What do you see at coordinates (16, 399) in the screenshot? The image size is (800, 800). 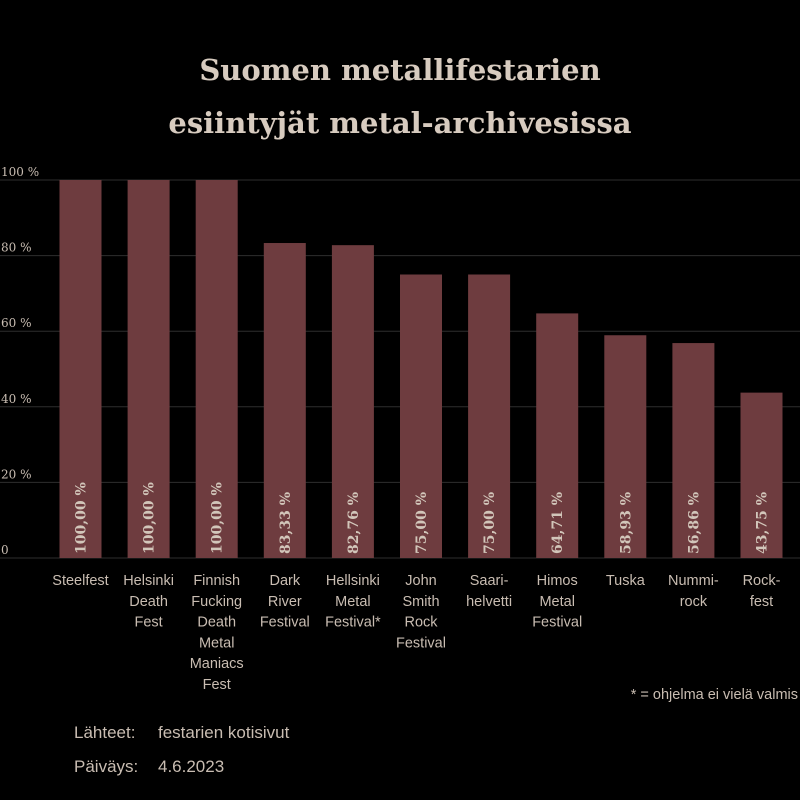 I see `y-tick-label: 40 %` at bounding box center [16, 399].